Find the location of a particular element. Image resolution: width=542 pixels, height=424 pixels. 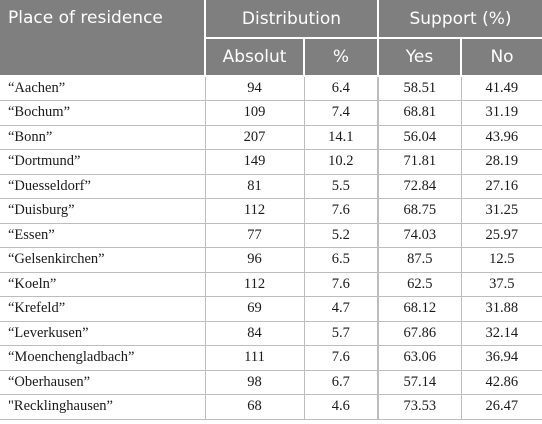

cell-absolut: 69 is located at coordinates (255, 309).